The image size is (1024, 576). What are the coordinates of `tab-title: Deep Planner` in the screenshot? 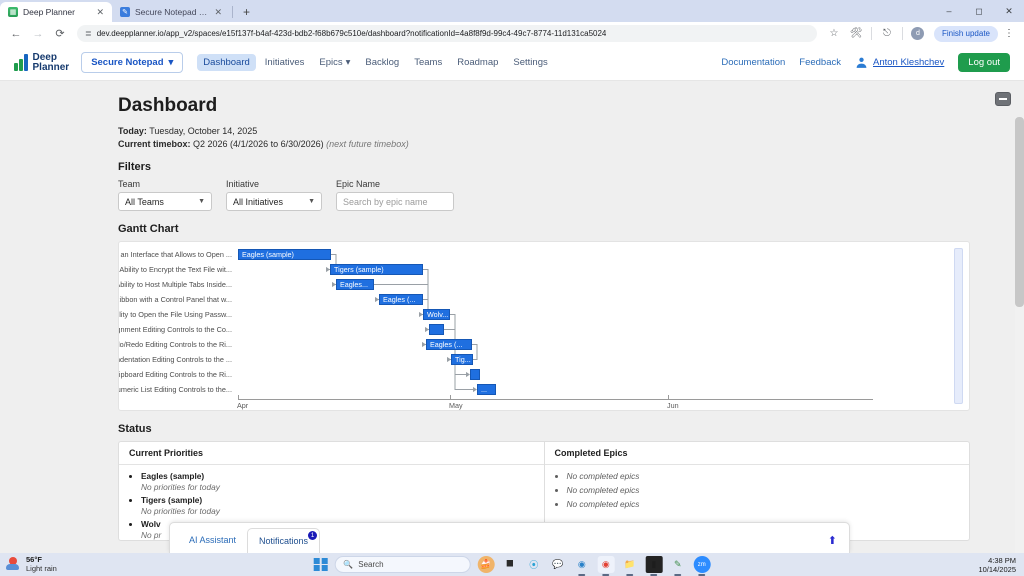 It's located at (49, 12).